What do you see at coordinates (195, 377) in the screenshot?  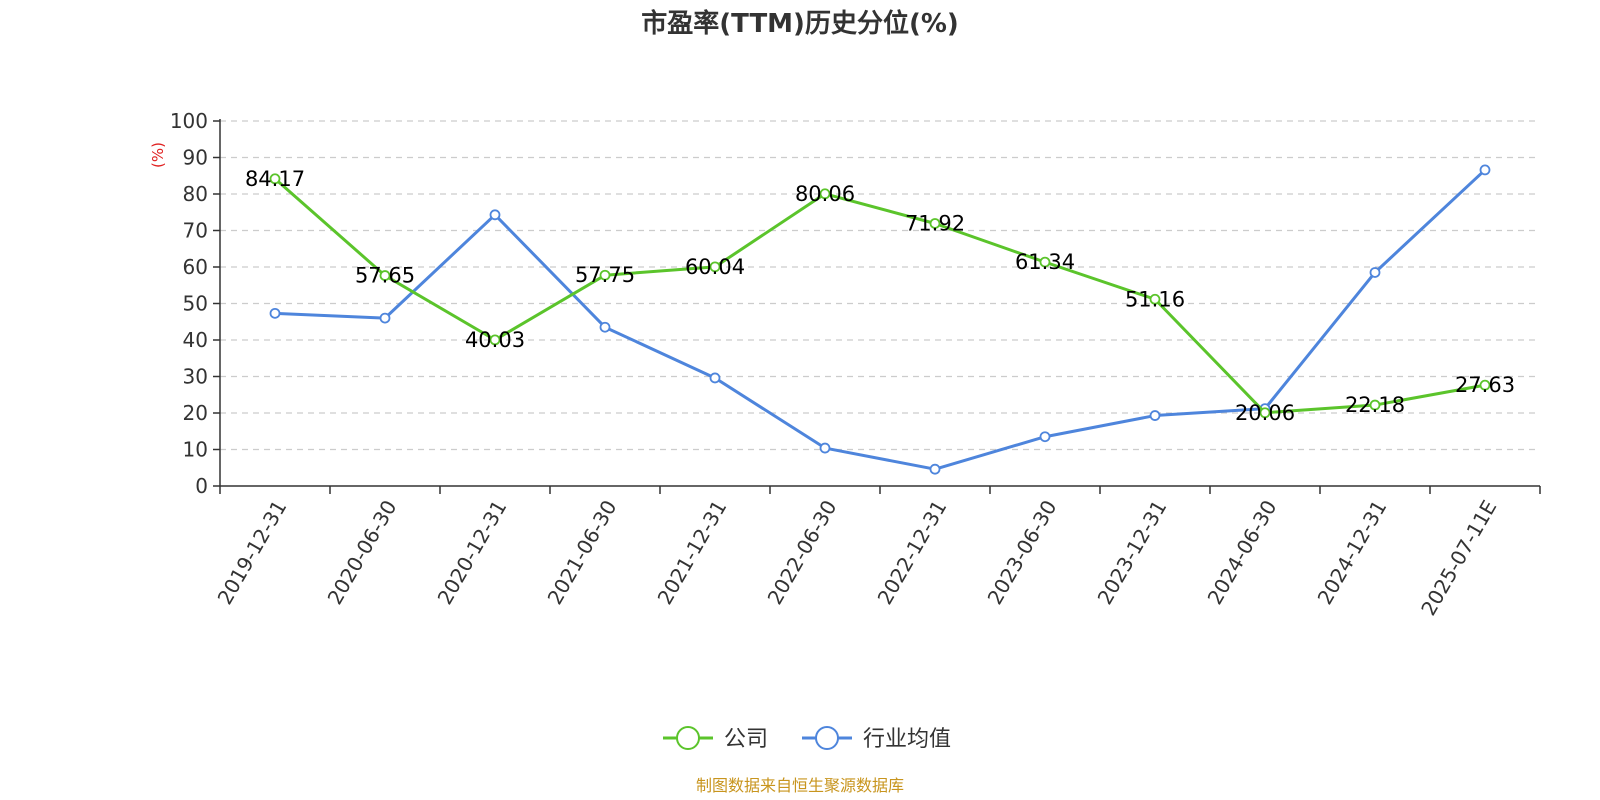 I see `y-tick-label: 30` at bounding box center [195, 377].